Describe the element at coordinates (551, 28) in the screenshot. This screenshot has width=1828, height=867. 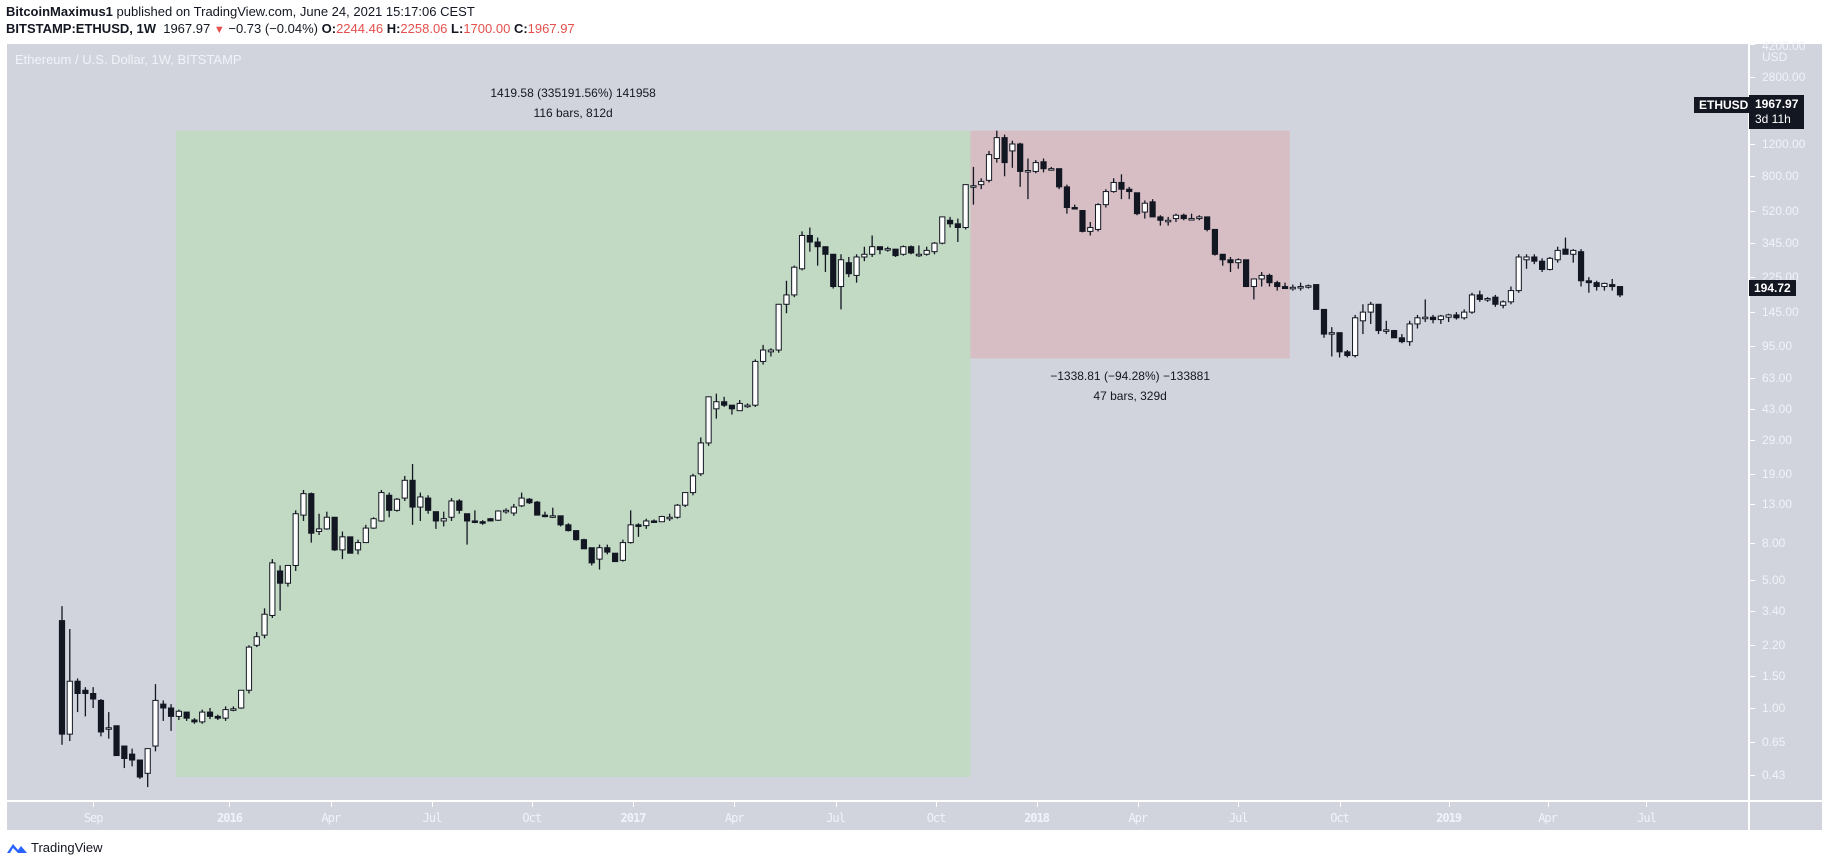
I see `close-value: 1967.97` at that location.